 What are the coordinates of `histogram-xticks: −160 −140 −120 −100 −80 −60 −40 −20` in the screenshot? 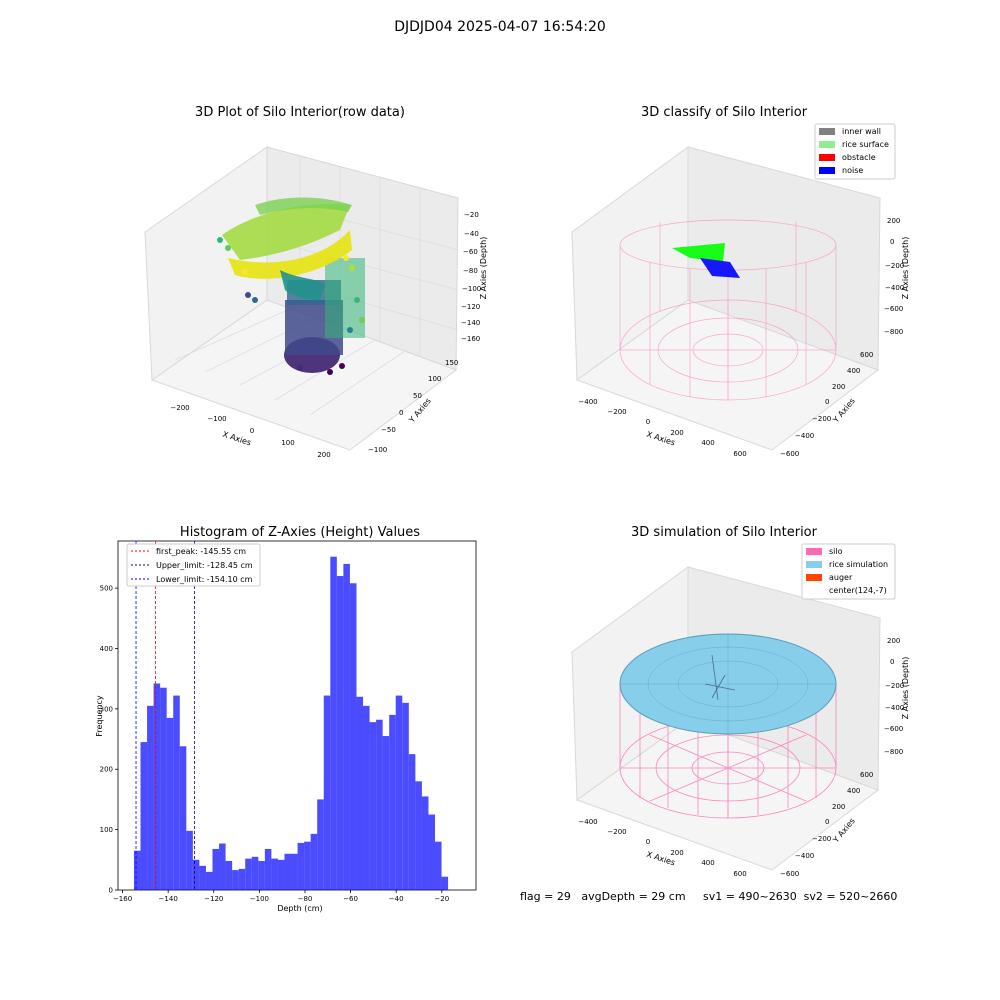 It's located at (281, 896).